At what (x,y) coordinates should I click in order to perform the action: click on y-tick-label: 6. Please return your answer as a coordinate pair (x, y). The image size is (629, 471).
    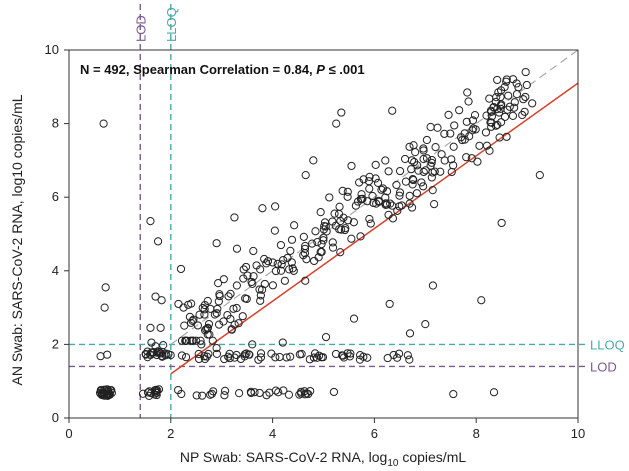
    Looking at the image, I should click on (55, 196).